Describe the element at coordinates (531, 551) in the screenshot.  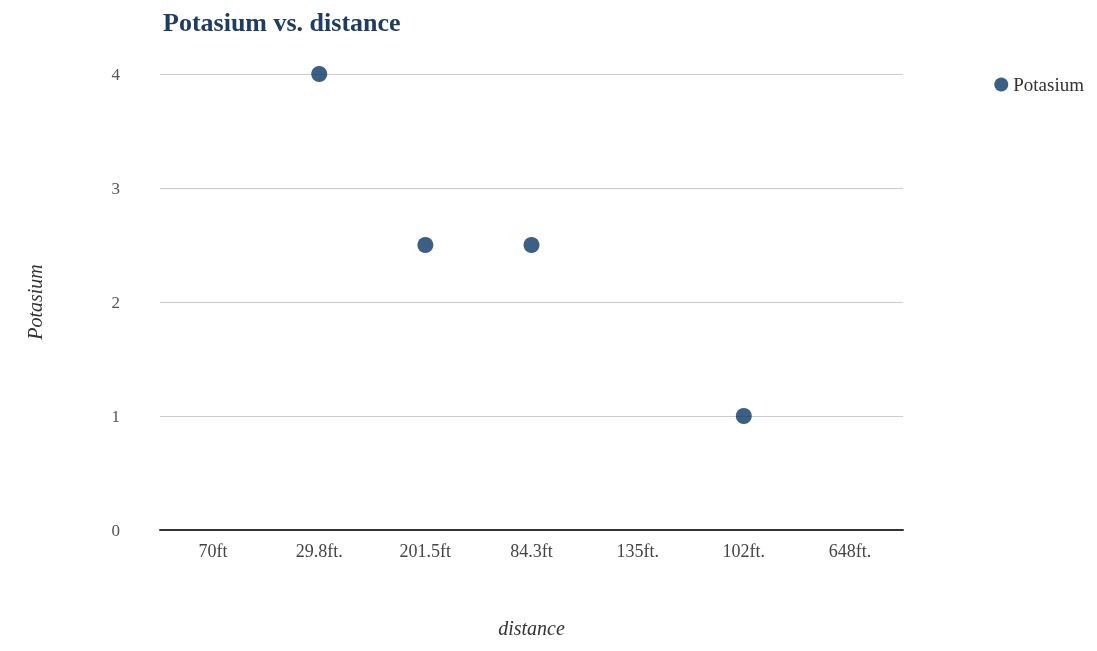
I see `x-tick-label: 84.3ft` at that location.